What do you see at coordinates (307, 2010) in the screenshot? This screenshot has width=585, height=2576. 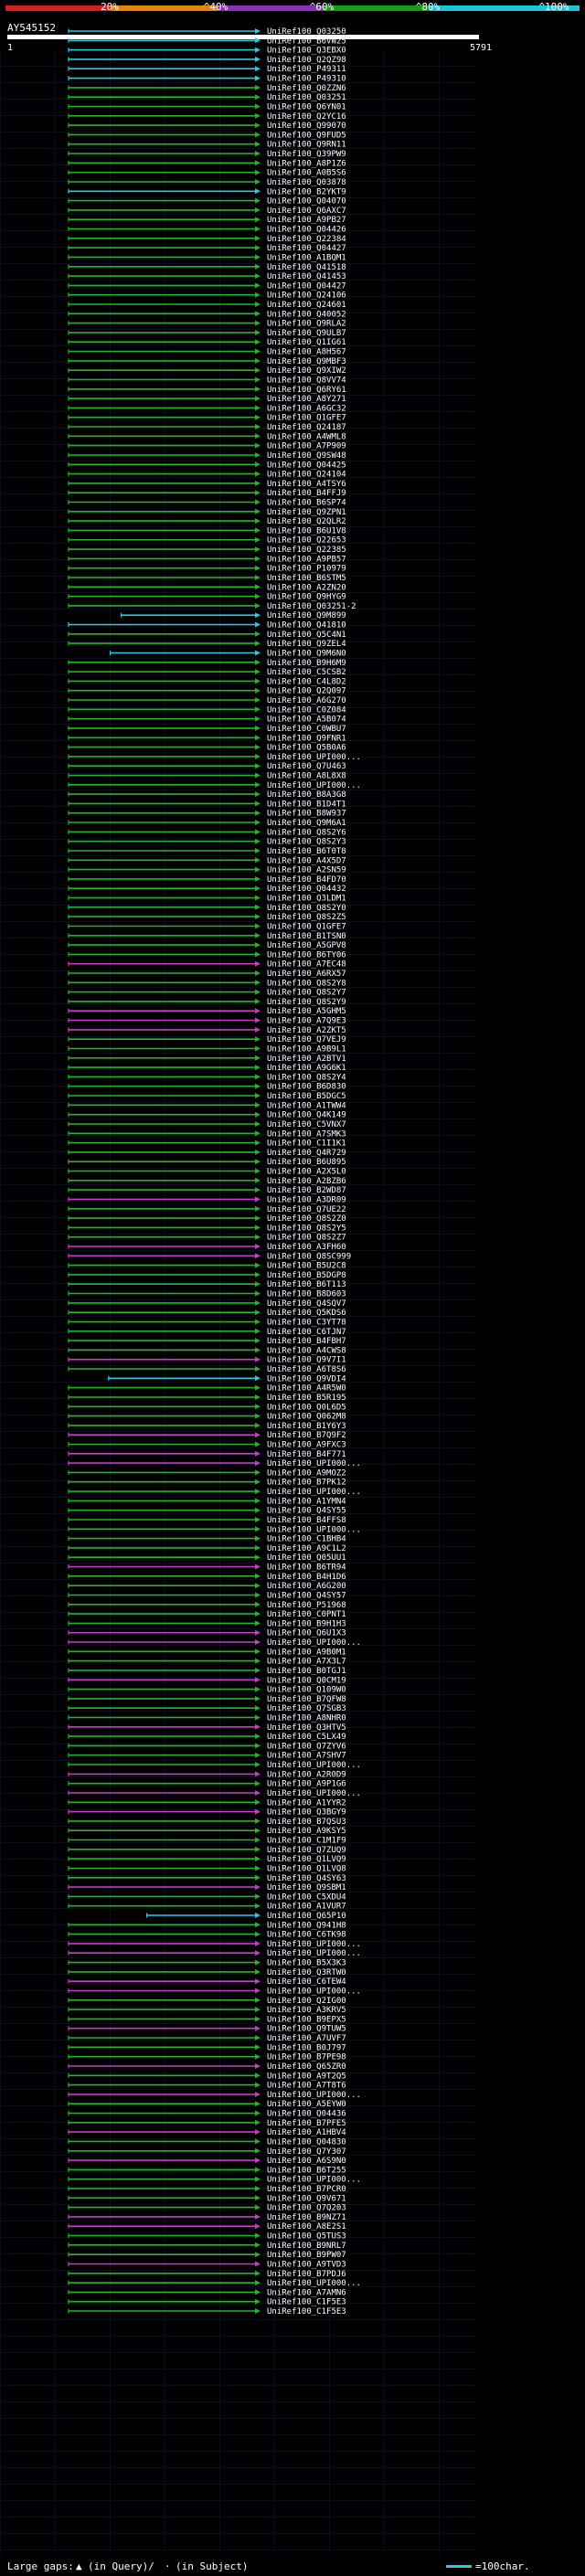 I see `hit-label: UniRef100_A3KRV5` at bounding box center [307, 2010].